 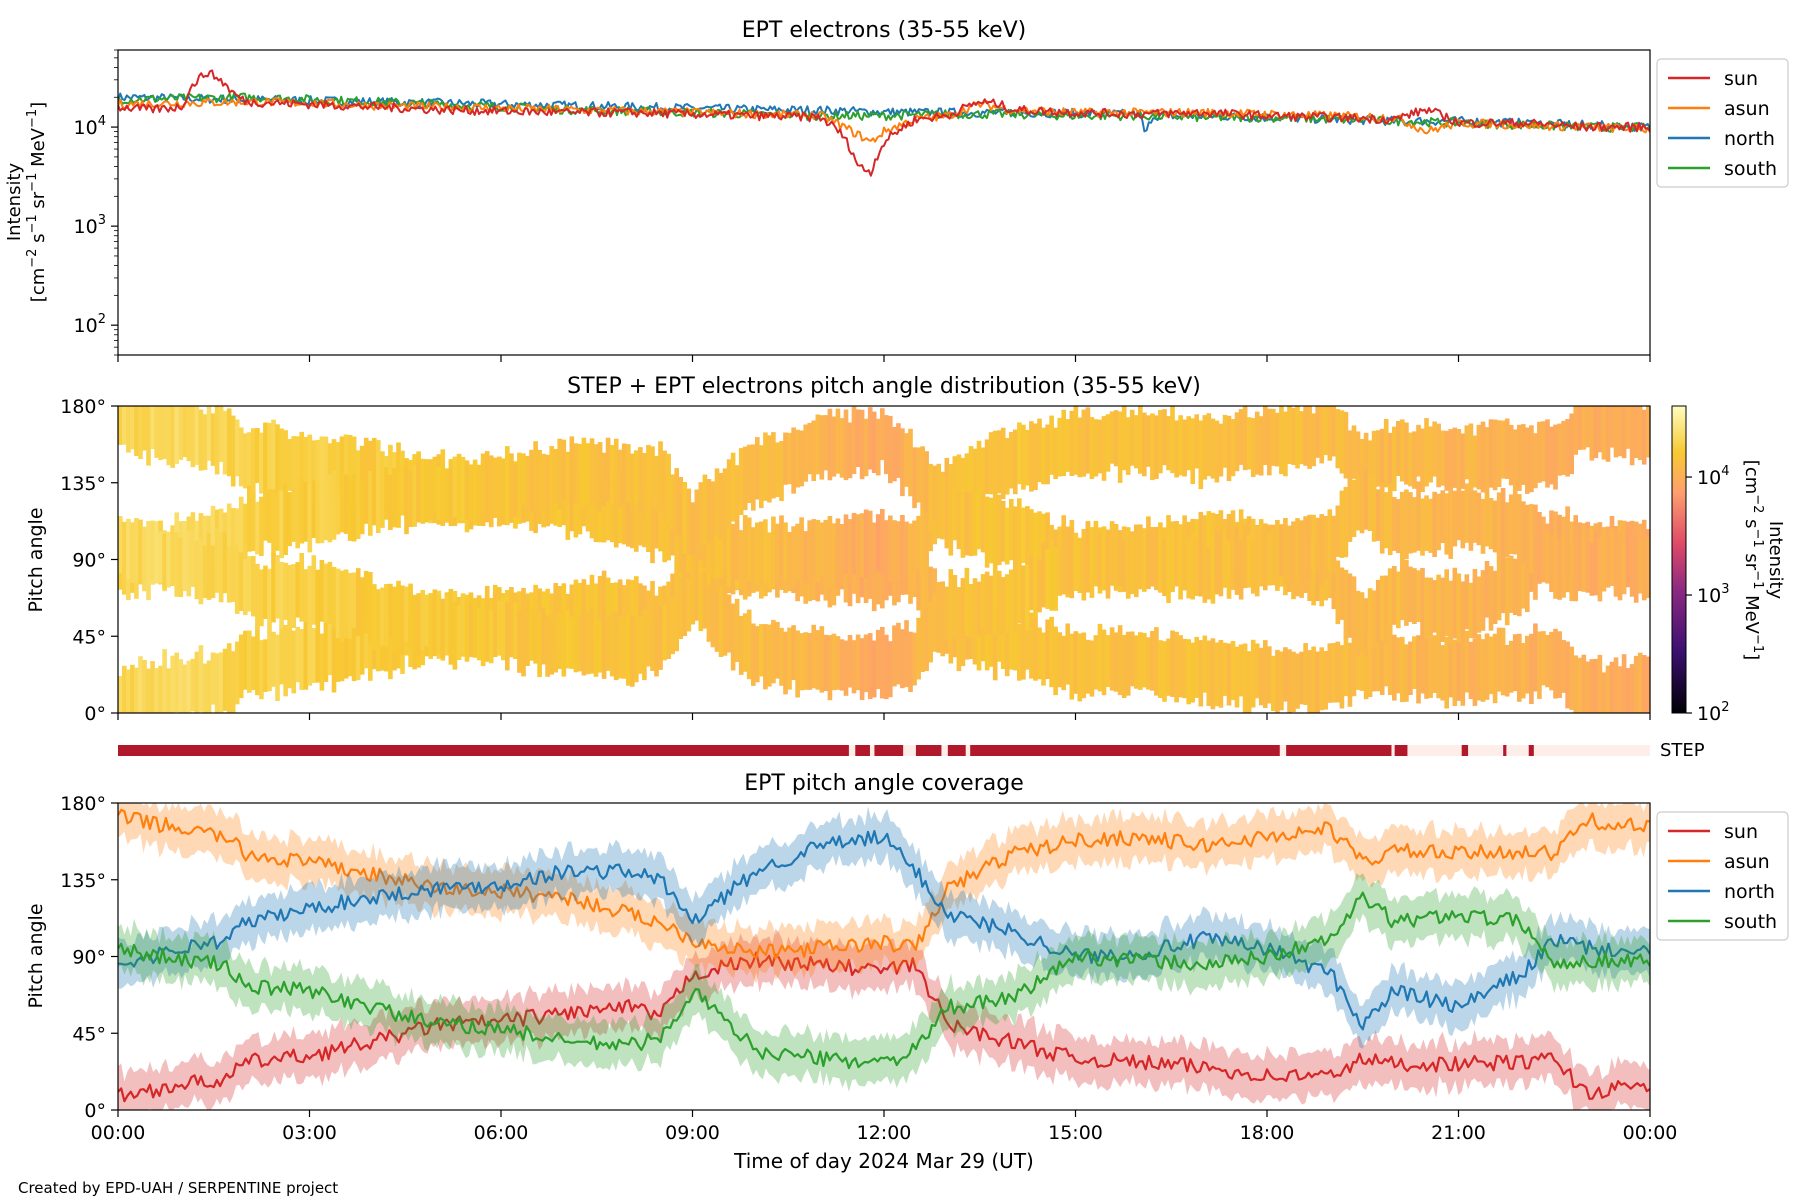 I want to click on step-bar, so click(x=884, y=750).